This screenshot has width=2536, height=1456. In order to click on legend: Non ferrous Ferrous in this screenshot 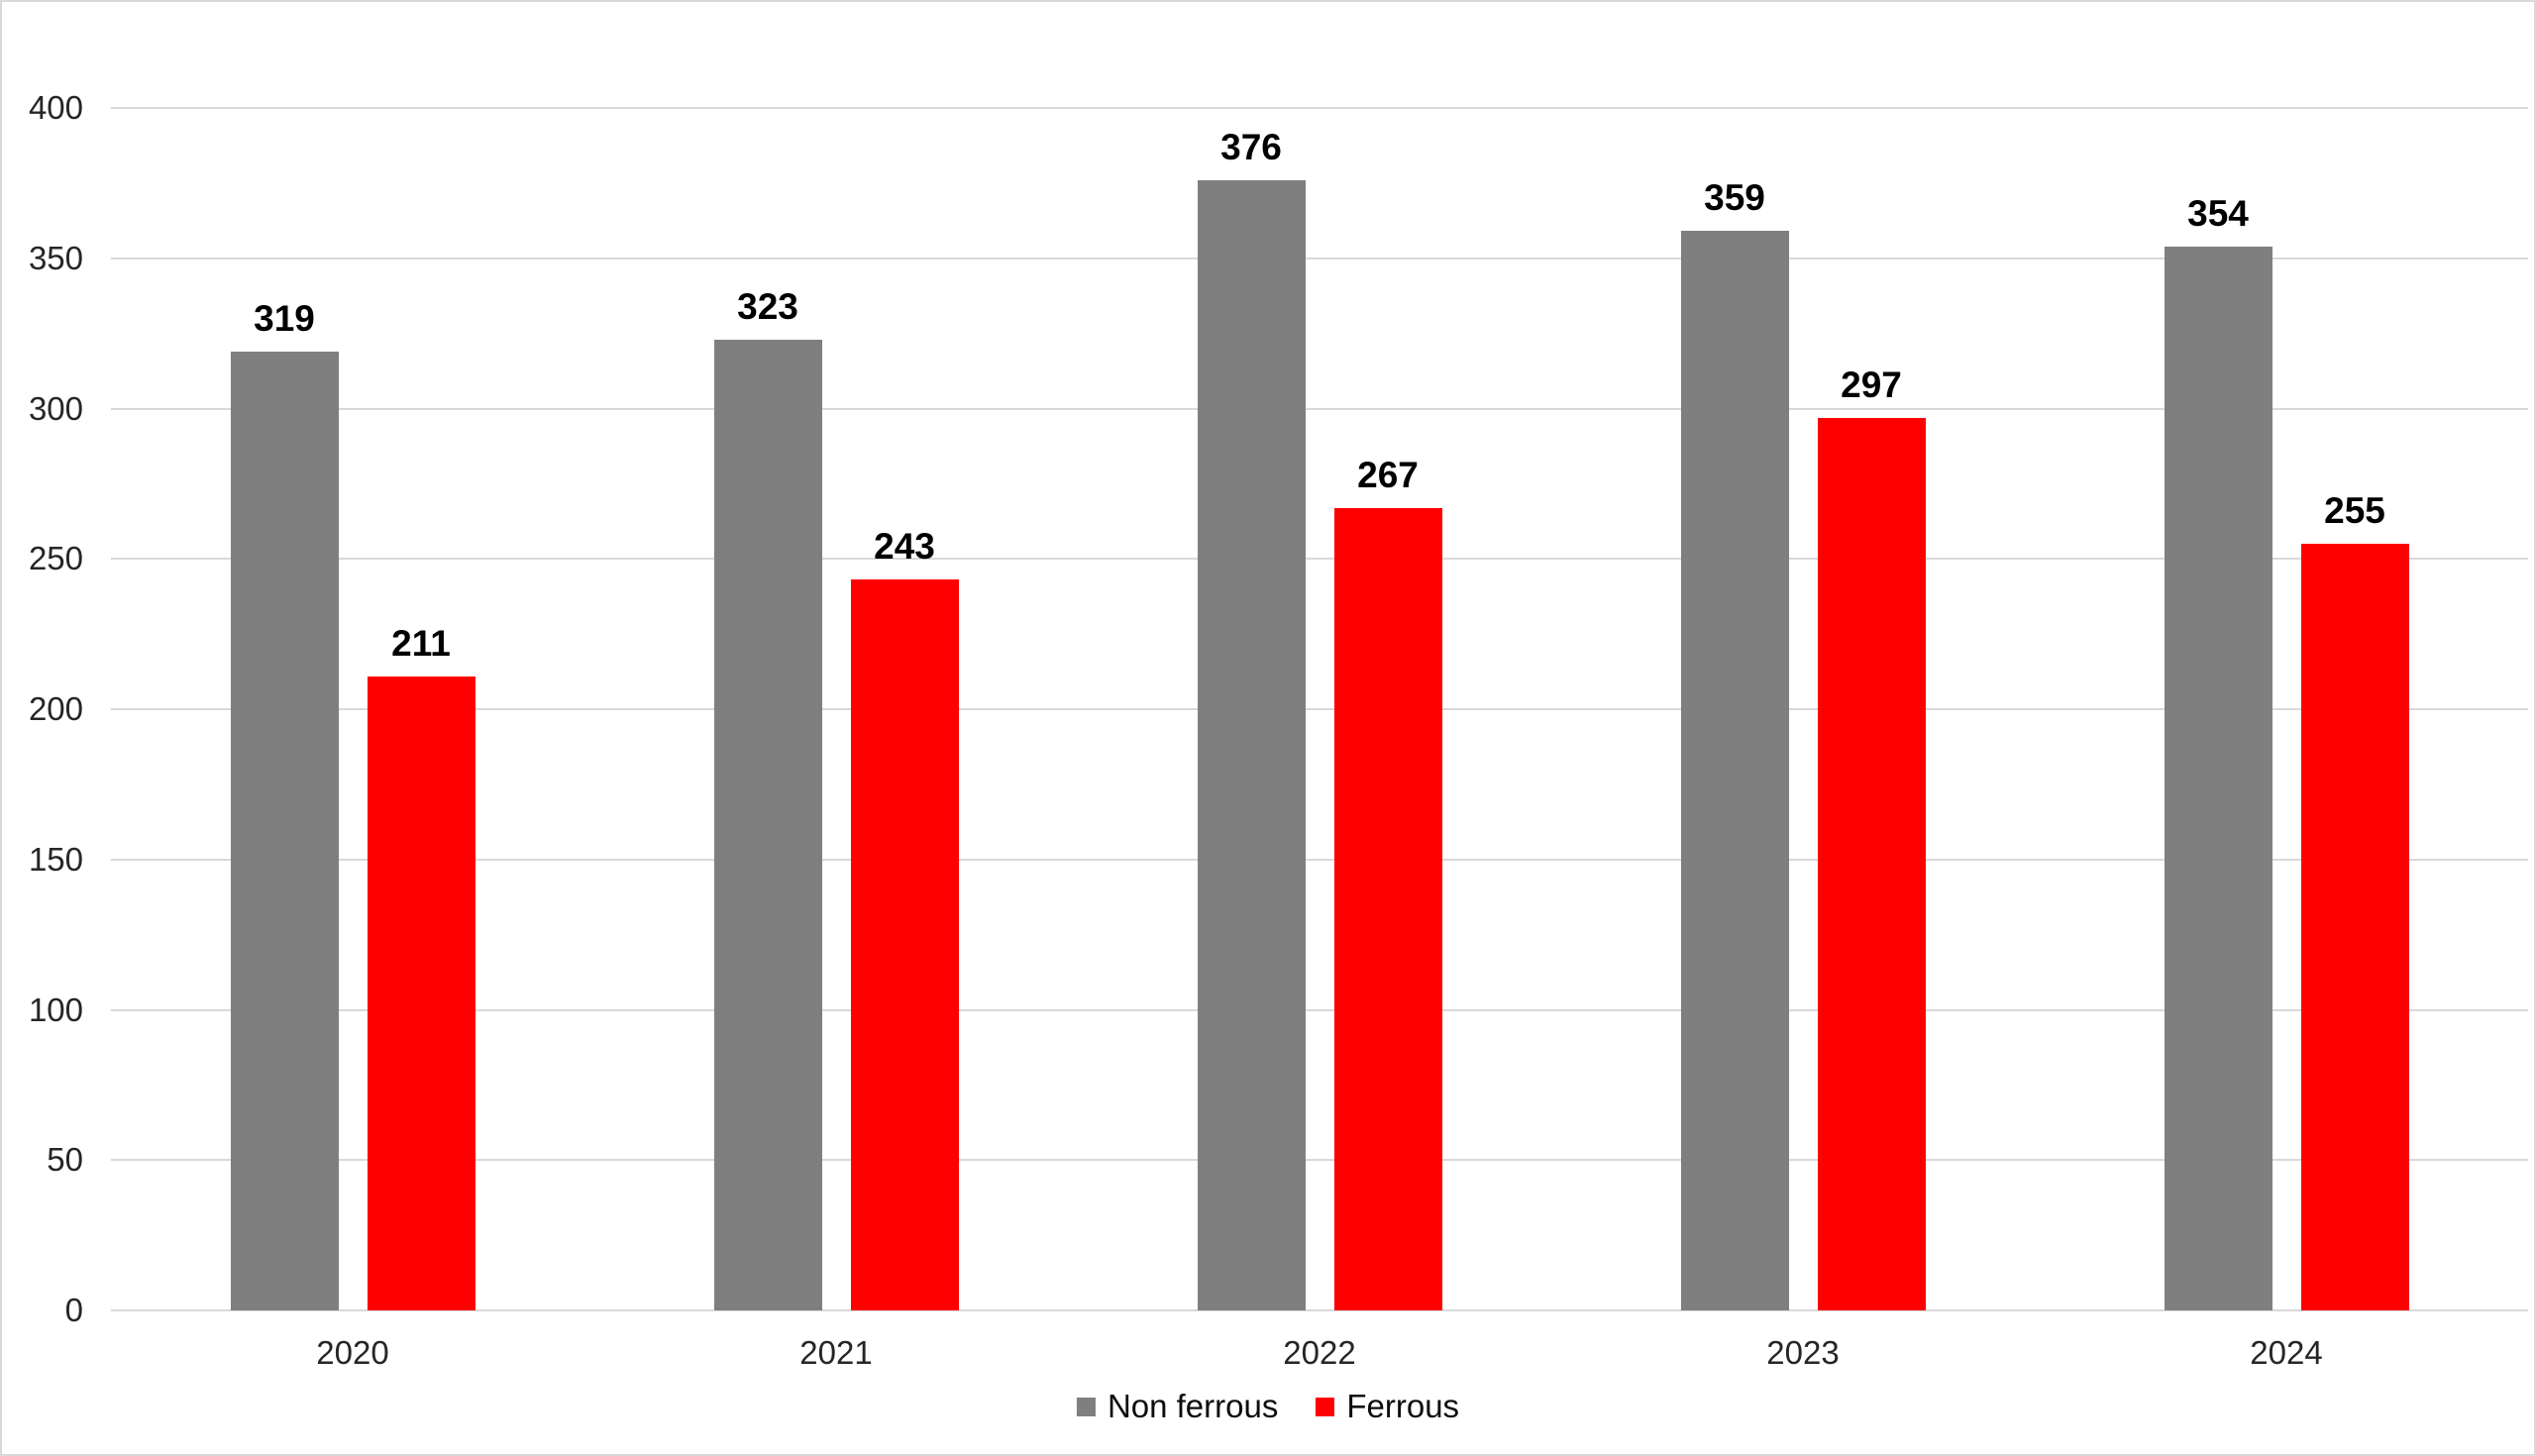, I will do `click(1267, 1406)`.